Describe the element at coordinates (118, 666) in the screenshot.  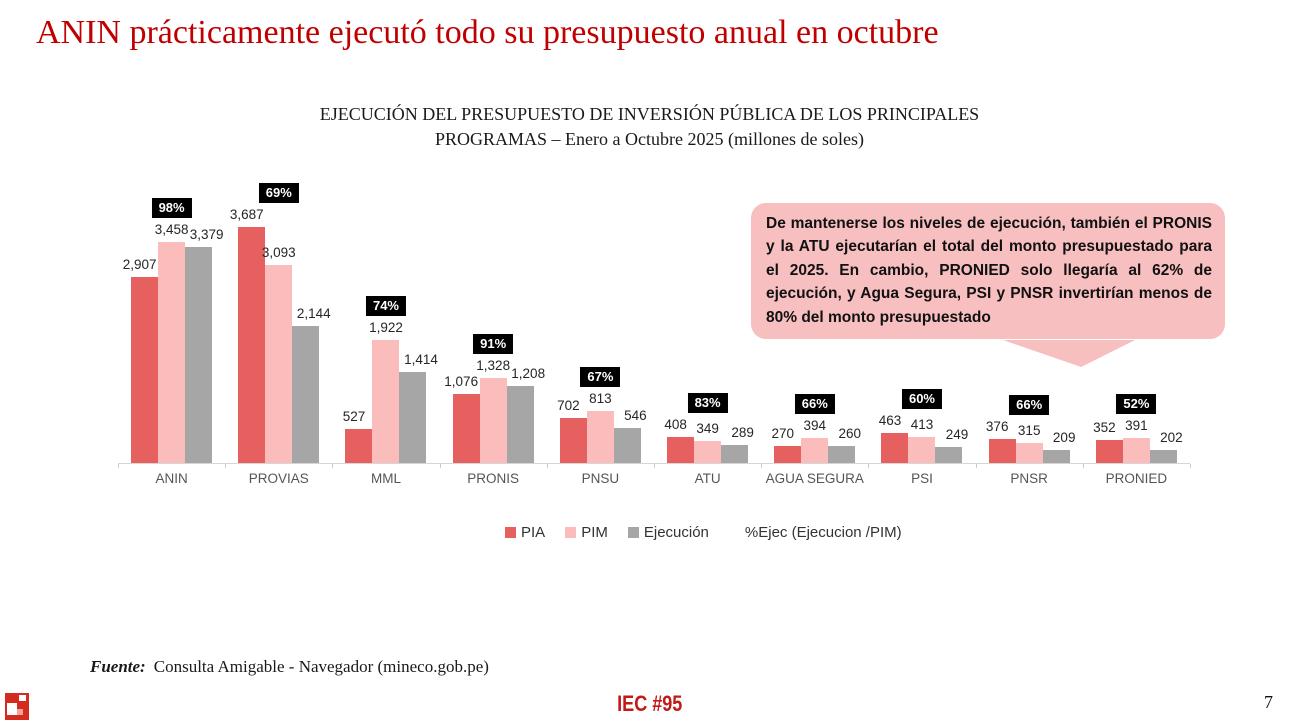
I see `source-label: Fuente:` at that location.